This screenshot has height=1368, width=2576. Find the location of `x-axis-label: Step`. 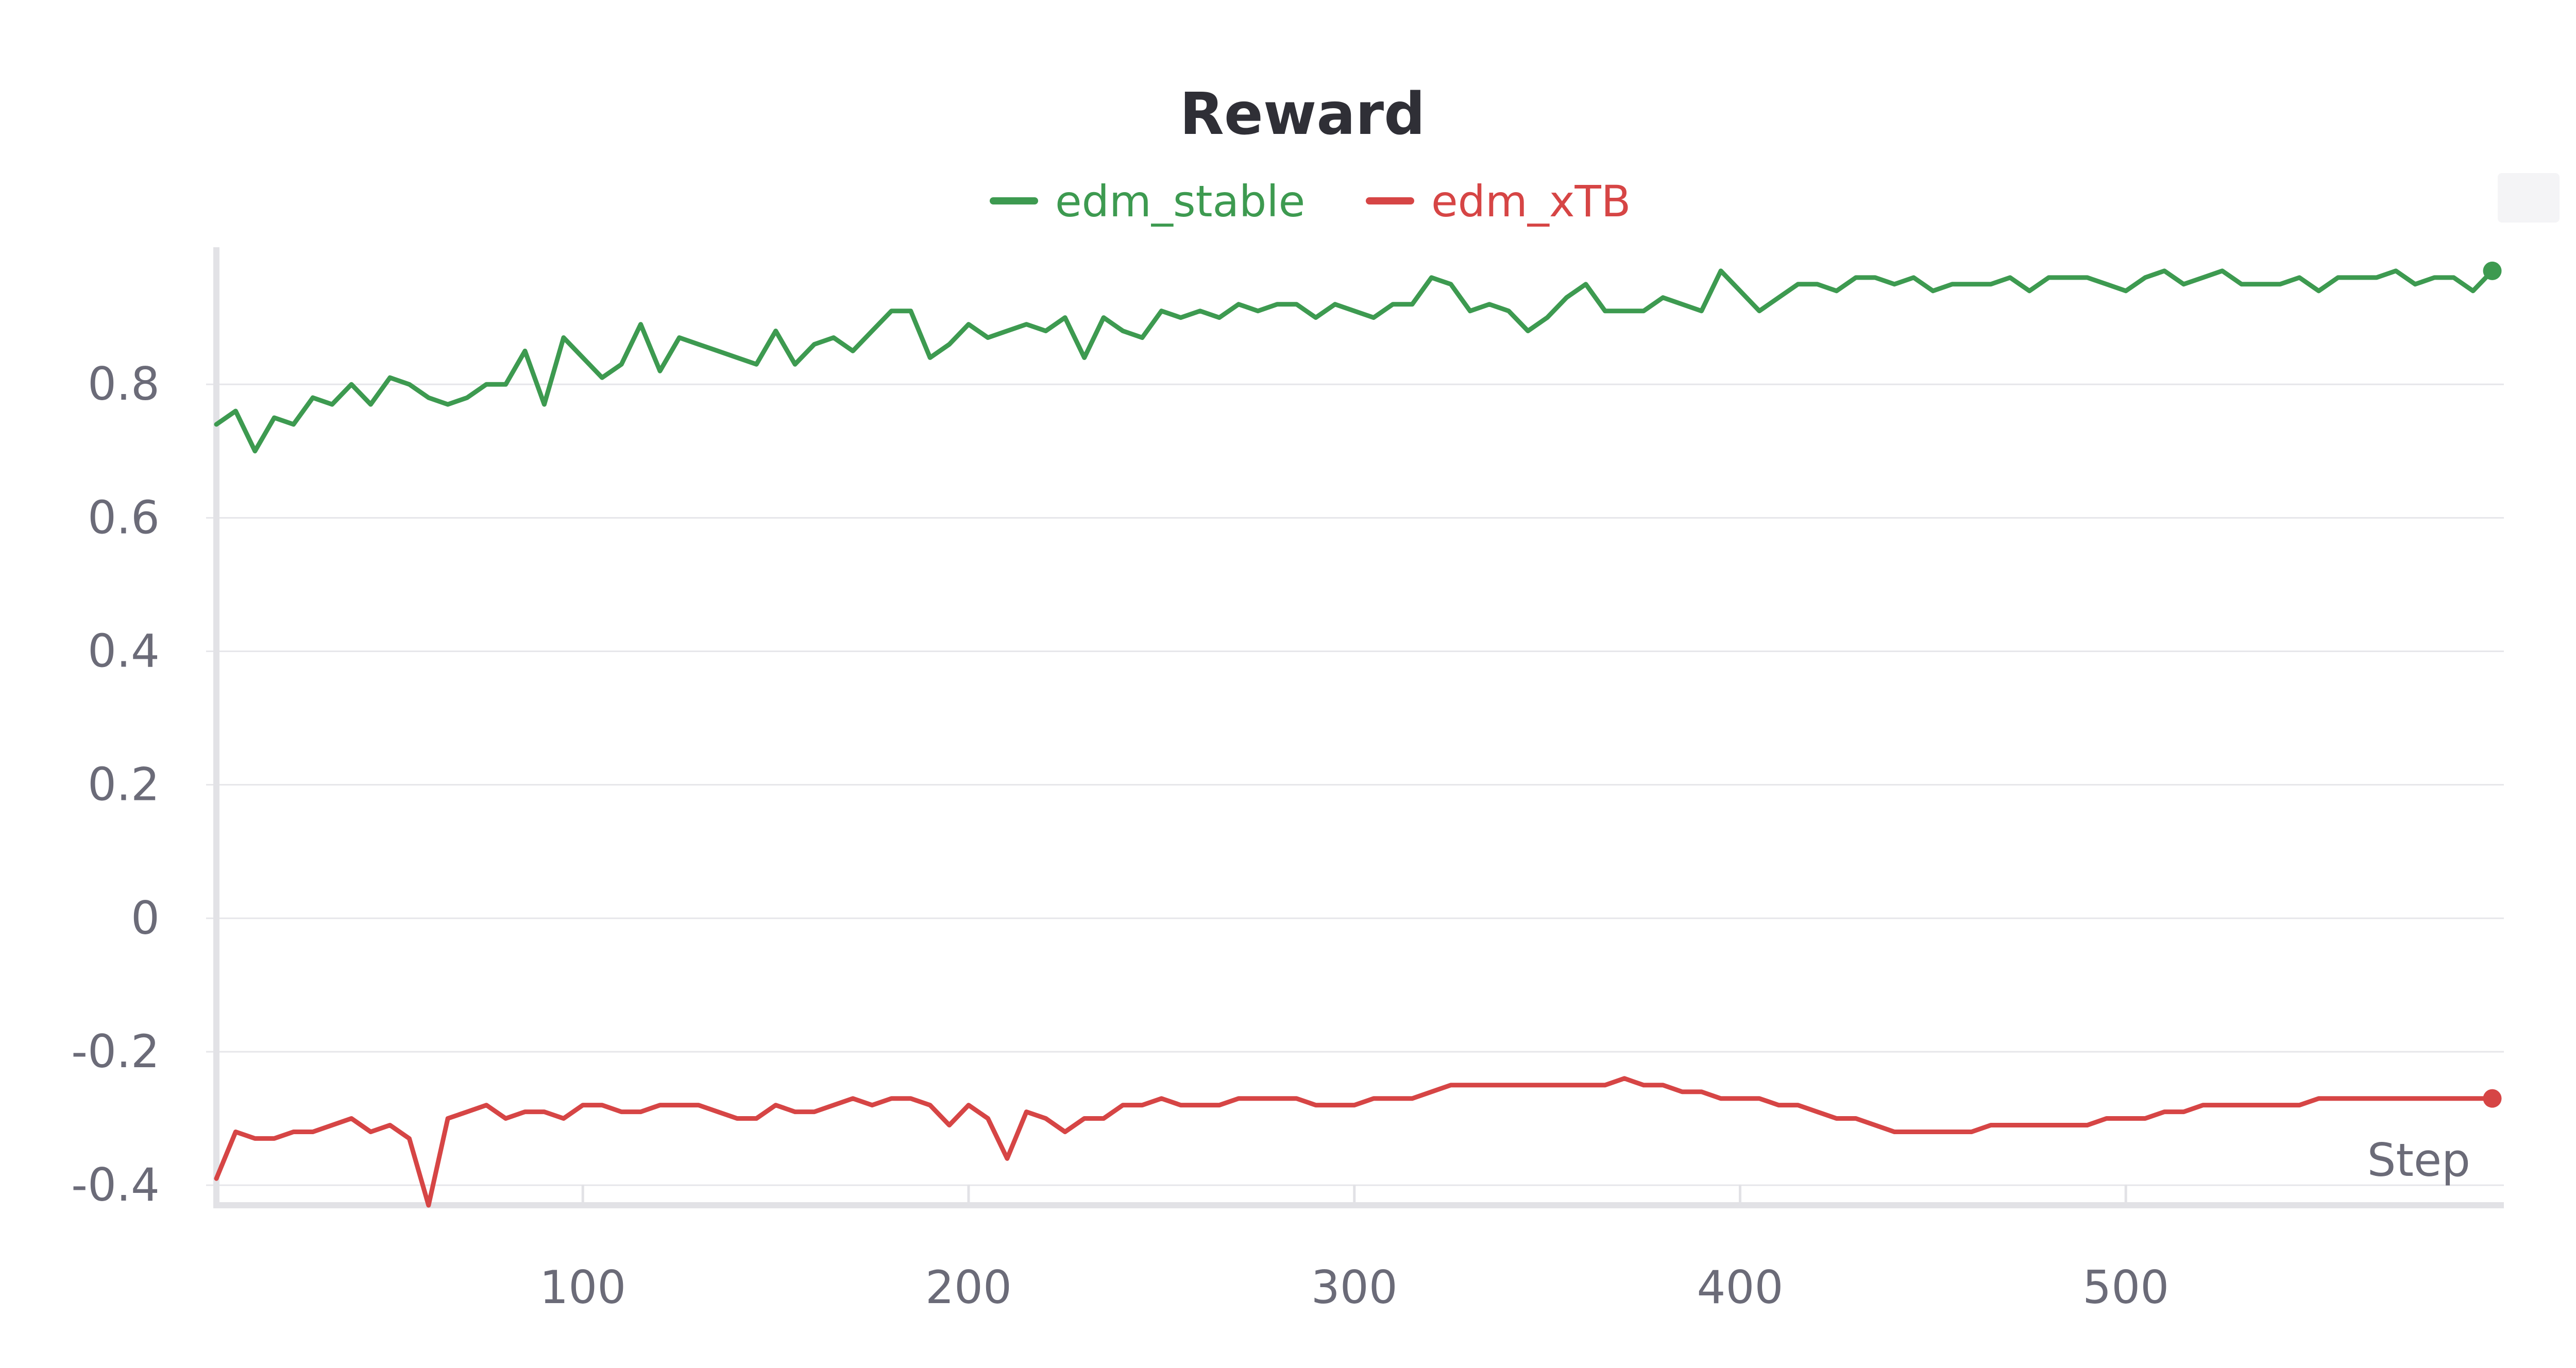

x-axis-label: Step is located at coordinates (2418, 1160).